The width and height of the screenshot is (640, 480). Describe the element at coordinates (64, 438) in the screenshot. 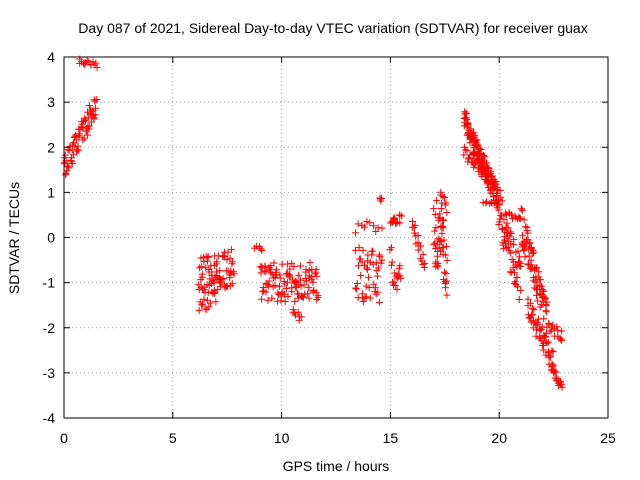

I see `x-tick-label: 0` at that location.